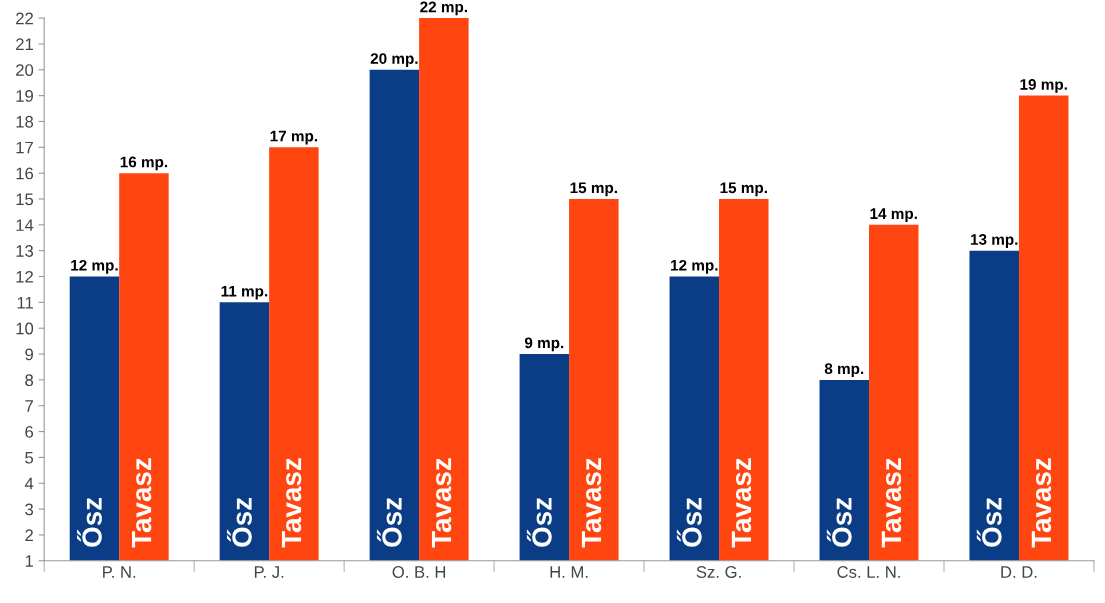  I want to click on y-tick-label: 15, so click(25, 199).